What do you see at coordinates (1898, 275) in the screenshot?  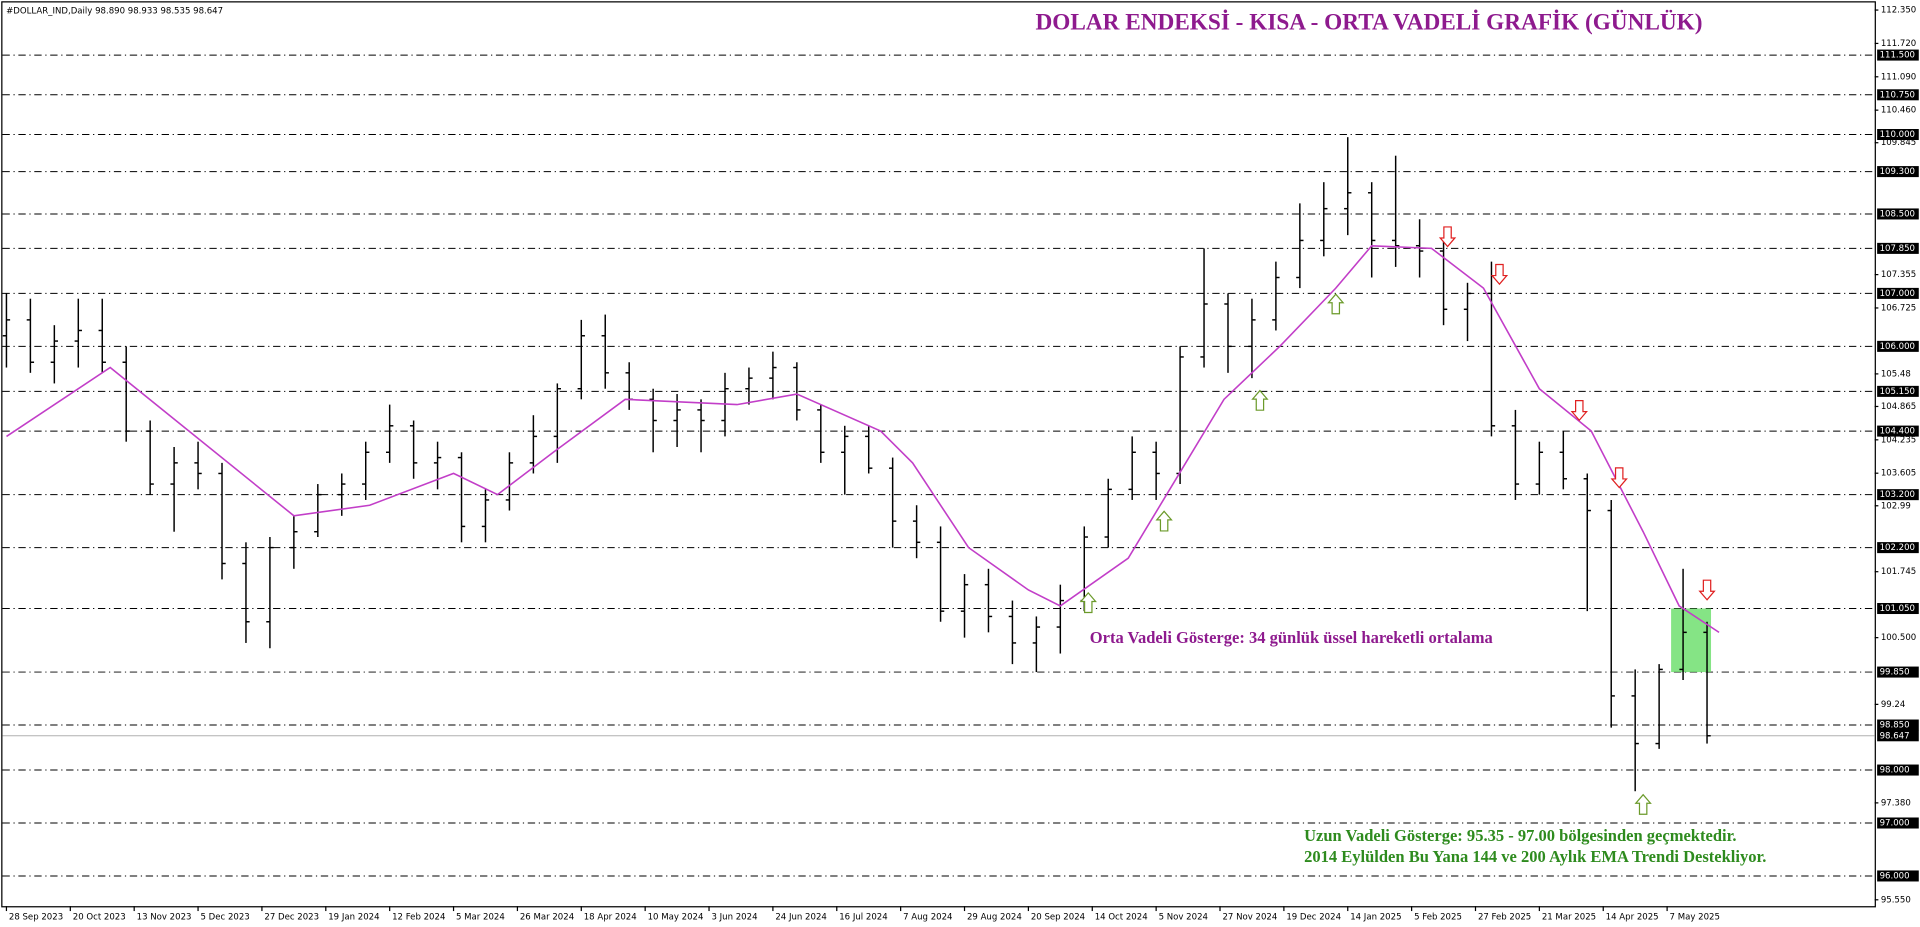 I see `y-tick-label: 107.355` at bounding box center [1898, 275].